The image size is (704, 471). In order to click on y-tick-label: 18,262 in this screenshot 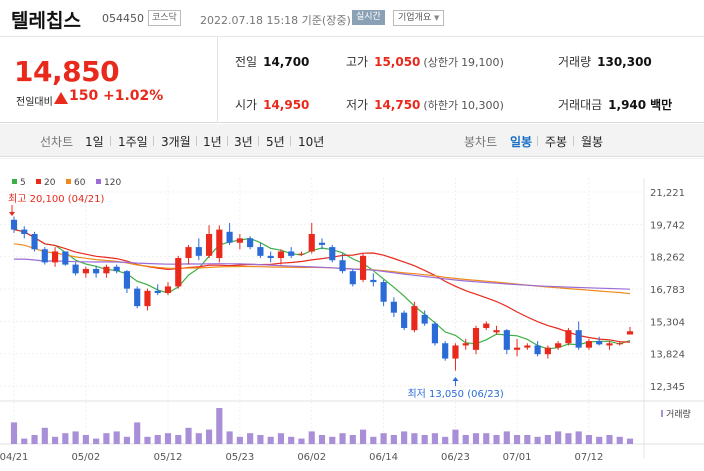, I will do `click(667, 258)`.